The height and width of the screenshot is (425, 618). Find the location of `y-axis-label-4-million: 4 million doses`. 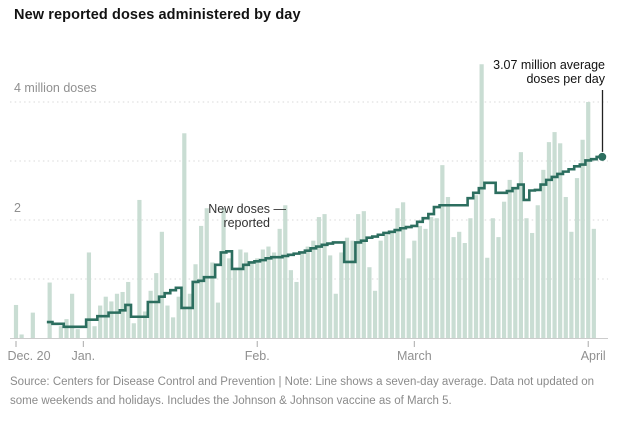

y-axis-label-4-million: 4 million doses is located at coordinates (55, 88).